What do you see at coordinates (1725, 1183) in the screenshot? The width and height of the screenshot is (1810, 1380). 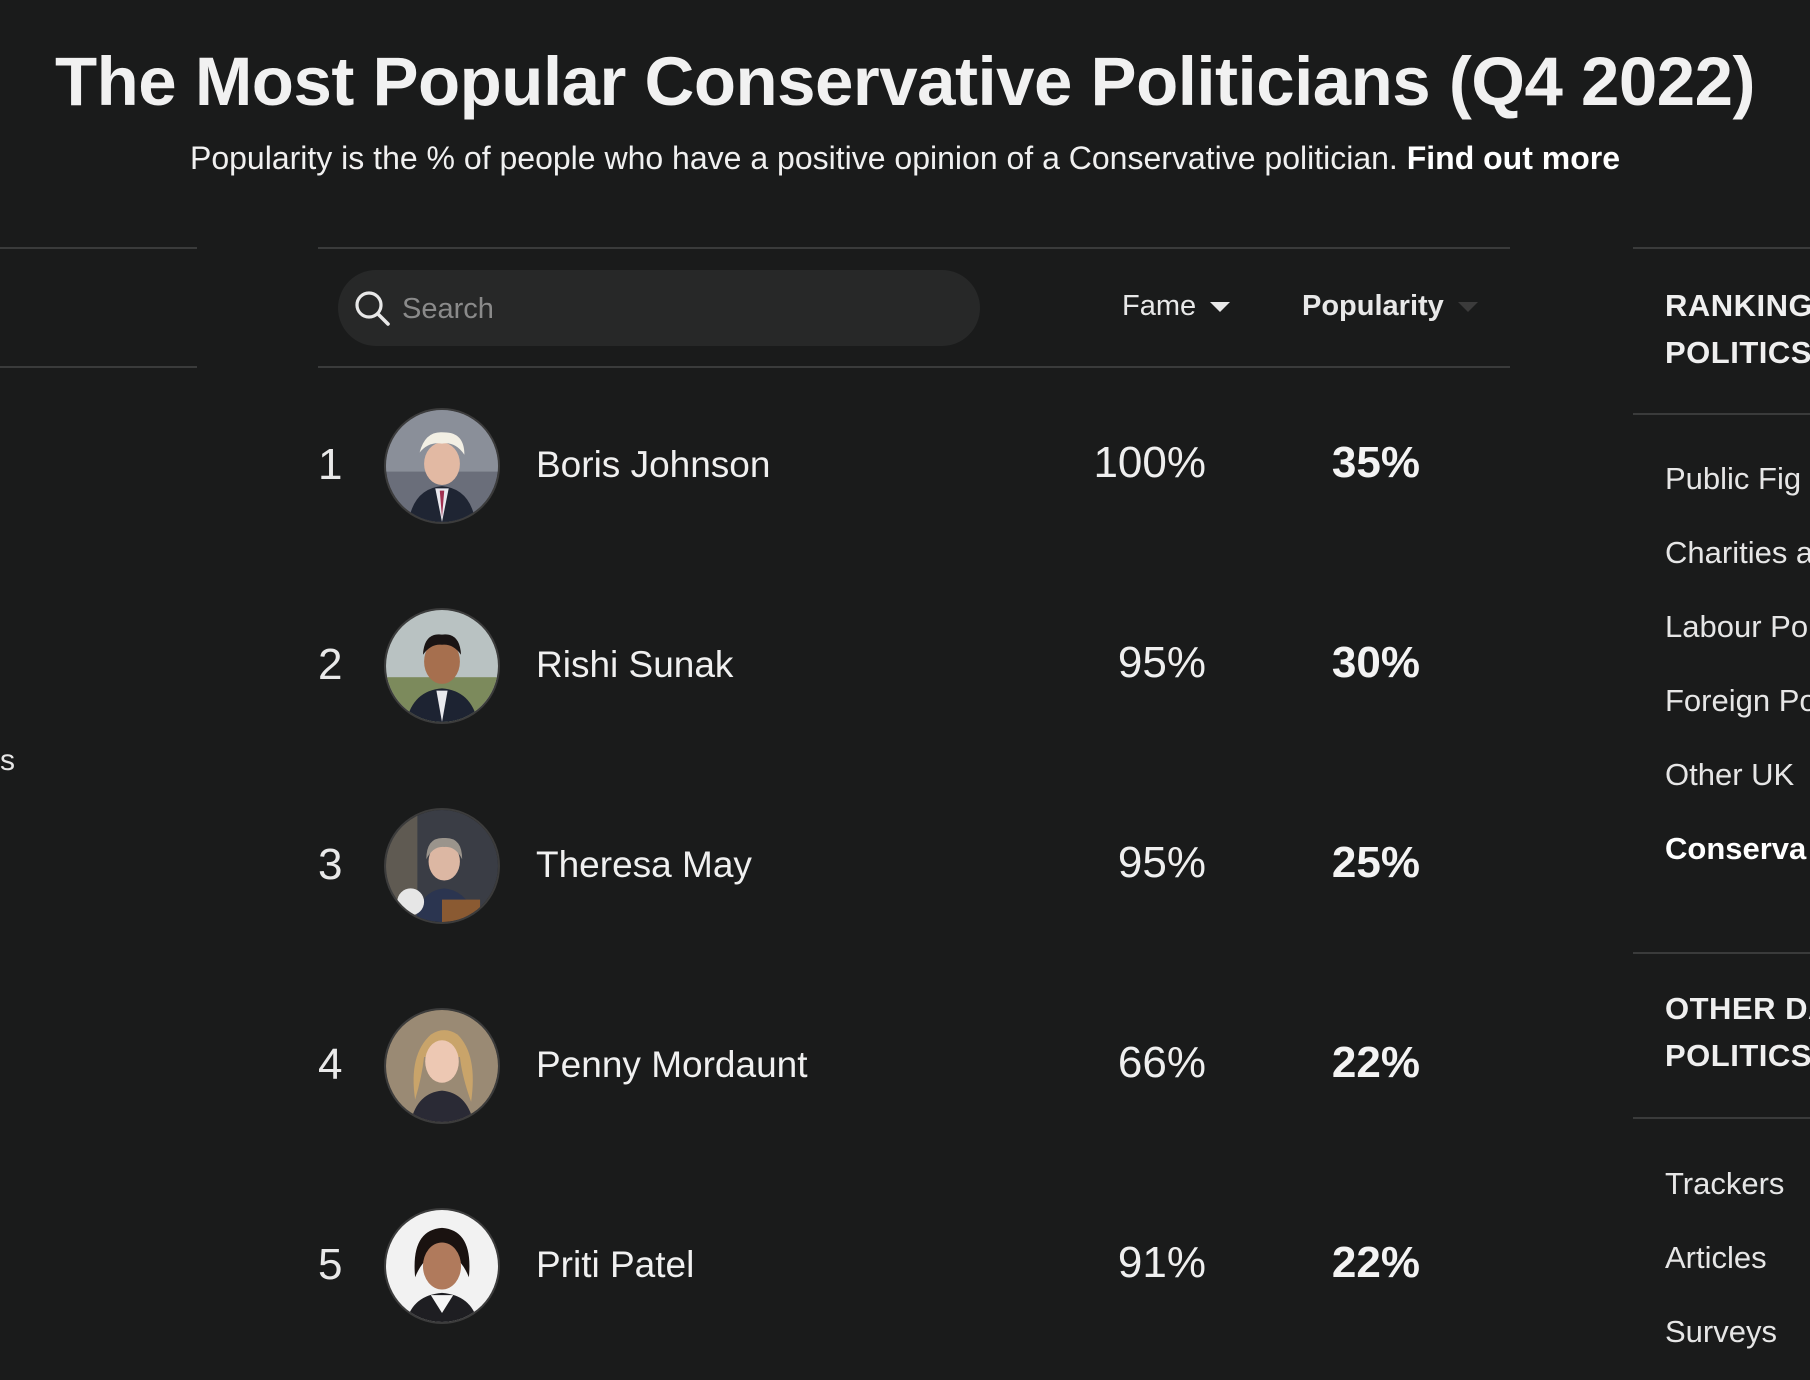 I see `sidebar-item-trackers: Trackers` at bounding box center [1725, 1183].